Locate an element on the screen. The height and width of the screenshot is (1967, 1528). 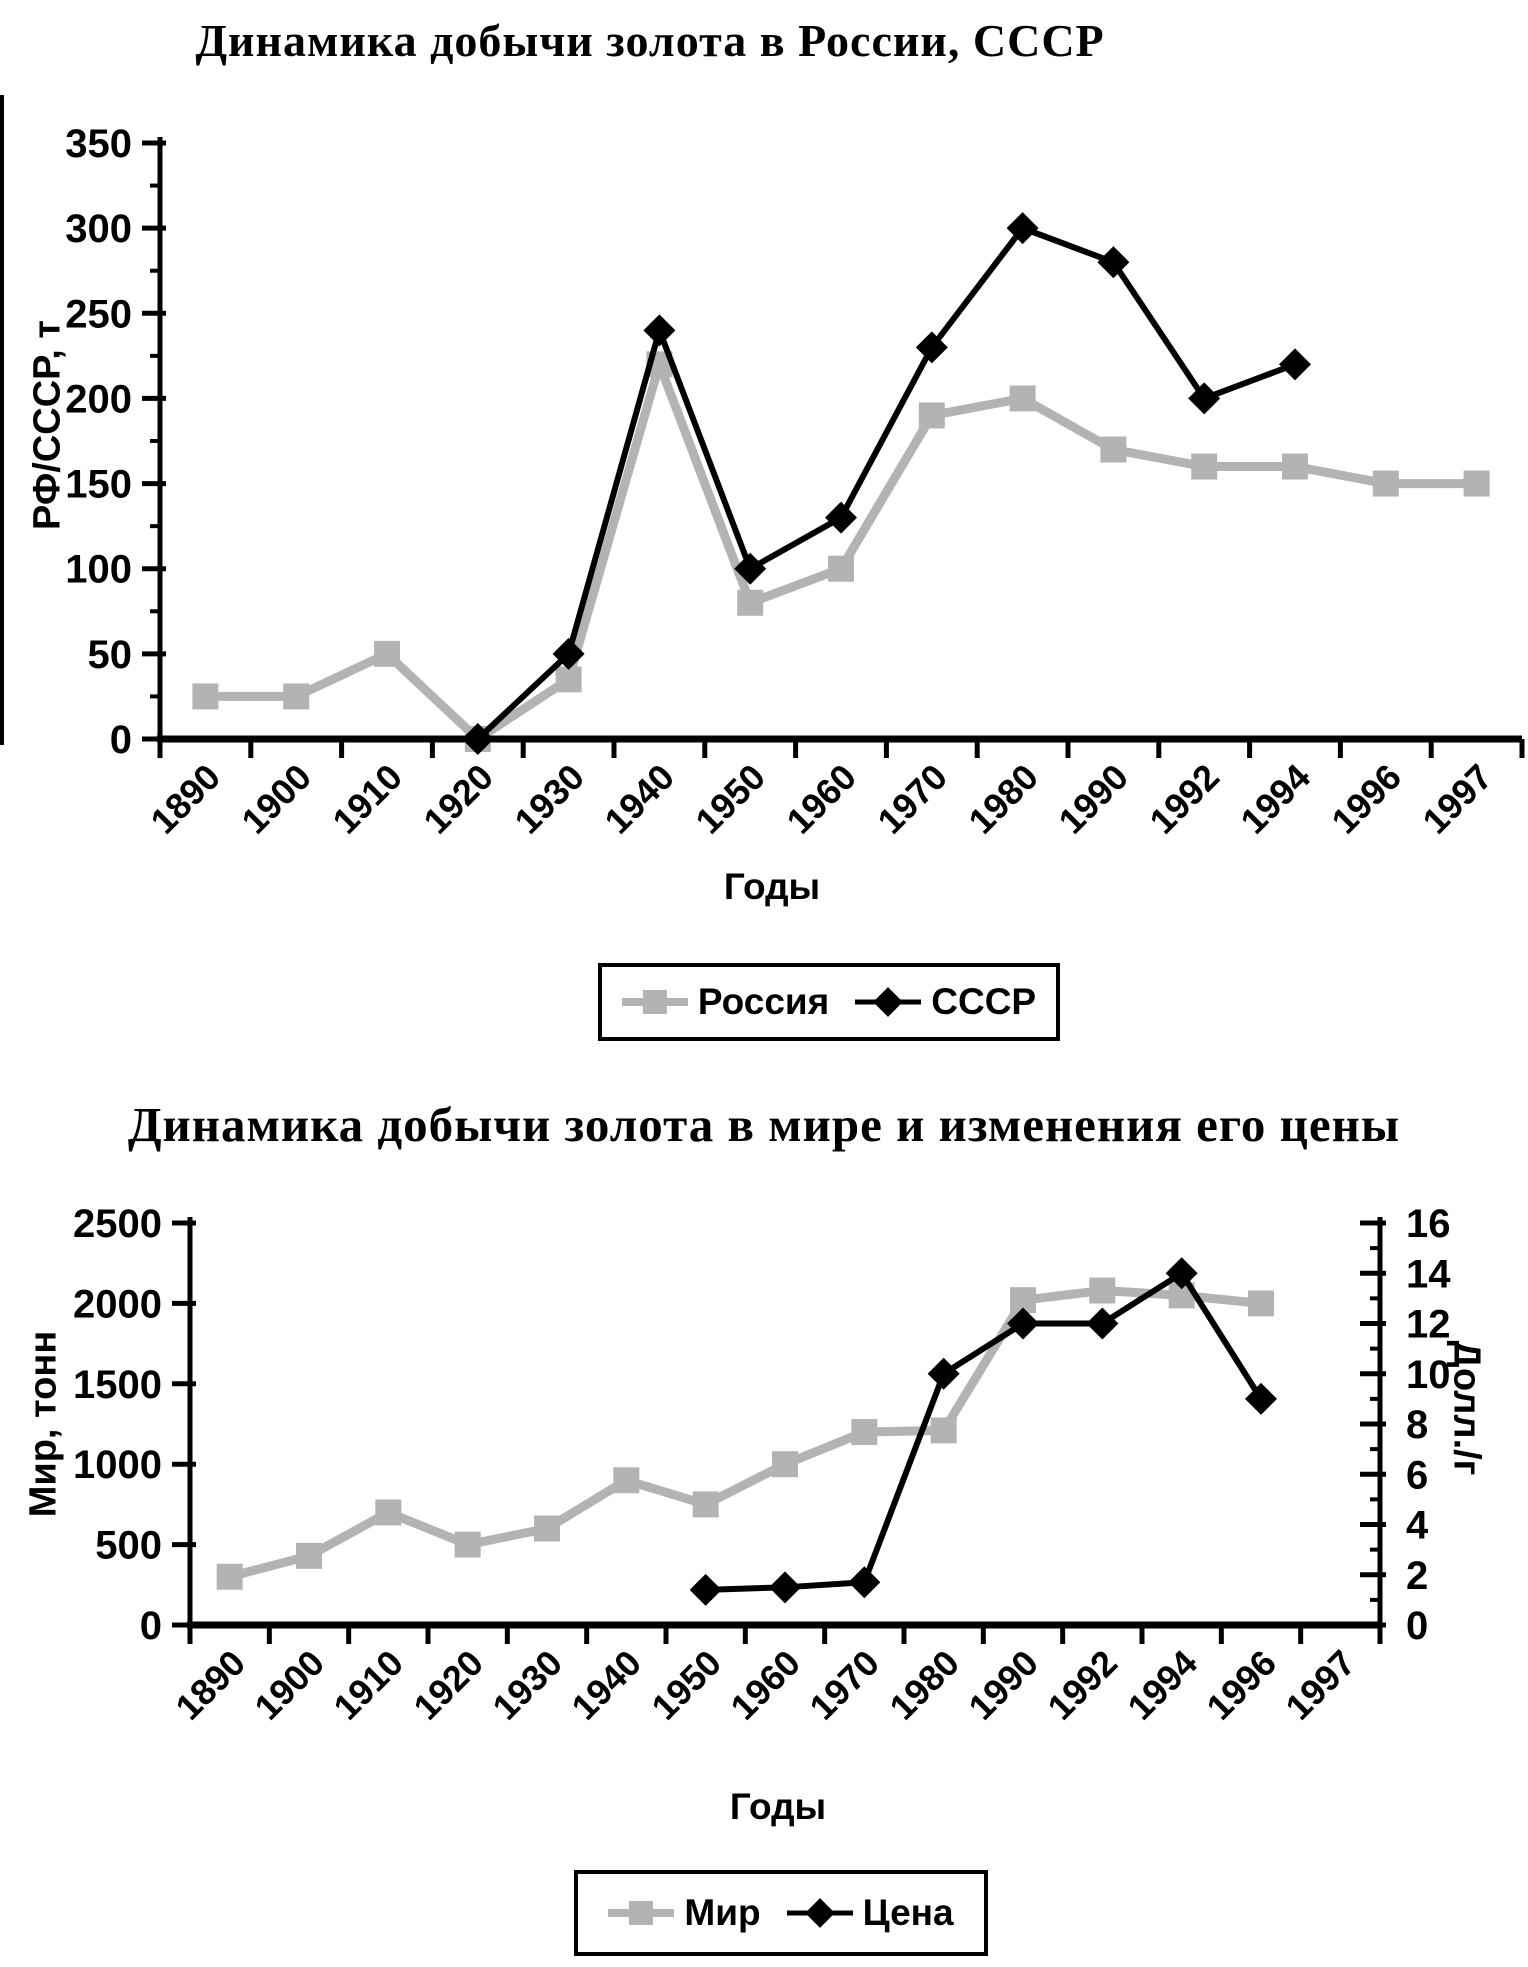
y2-tick-label: 4 is located at coordinates (1417, 1526).